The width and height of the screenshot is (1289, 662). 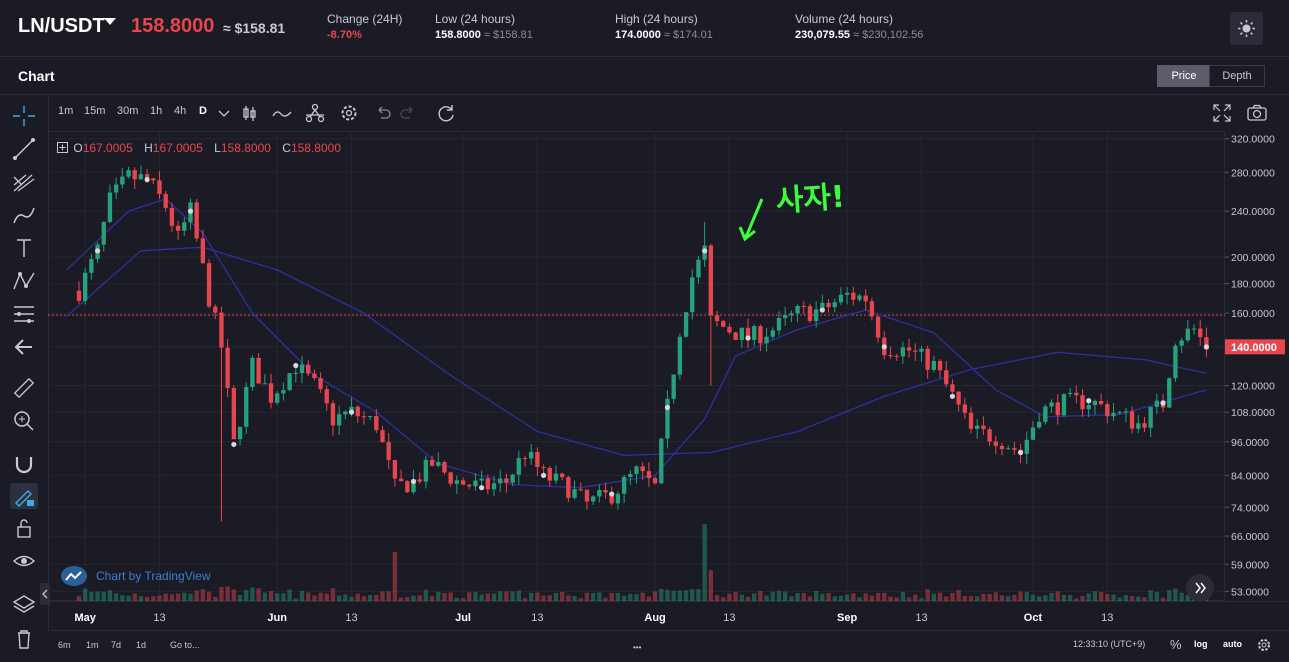 What do you see at coordinates (1200, 588) in the screenshot?
I see `scroll-to-realtime-button` at bounding box center [1200, 588].